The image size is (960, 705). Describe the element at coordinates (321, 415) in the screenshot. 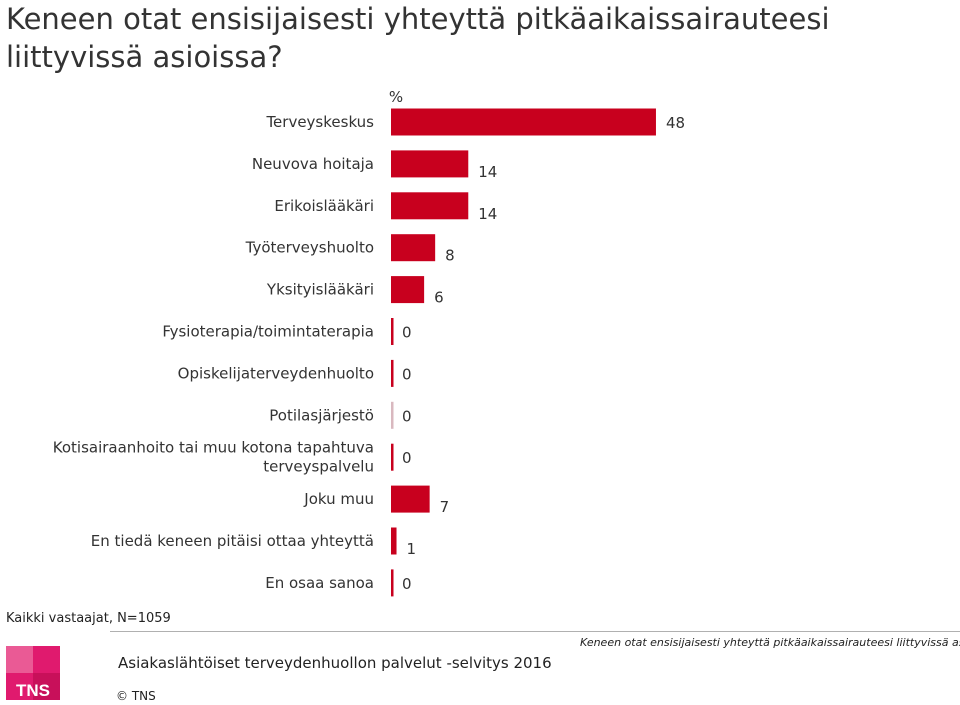

I see `category-label: Potilasjärjestö` at that location.